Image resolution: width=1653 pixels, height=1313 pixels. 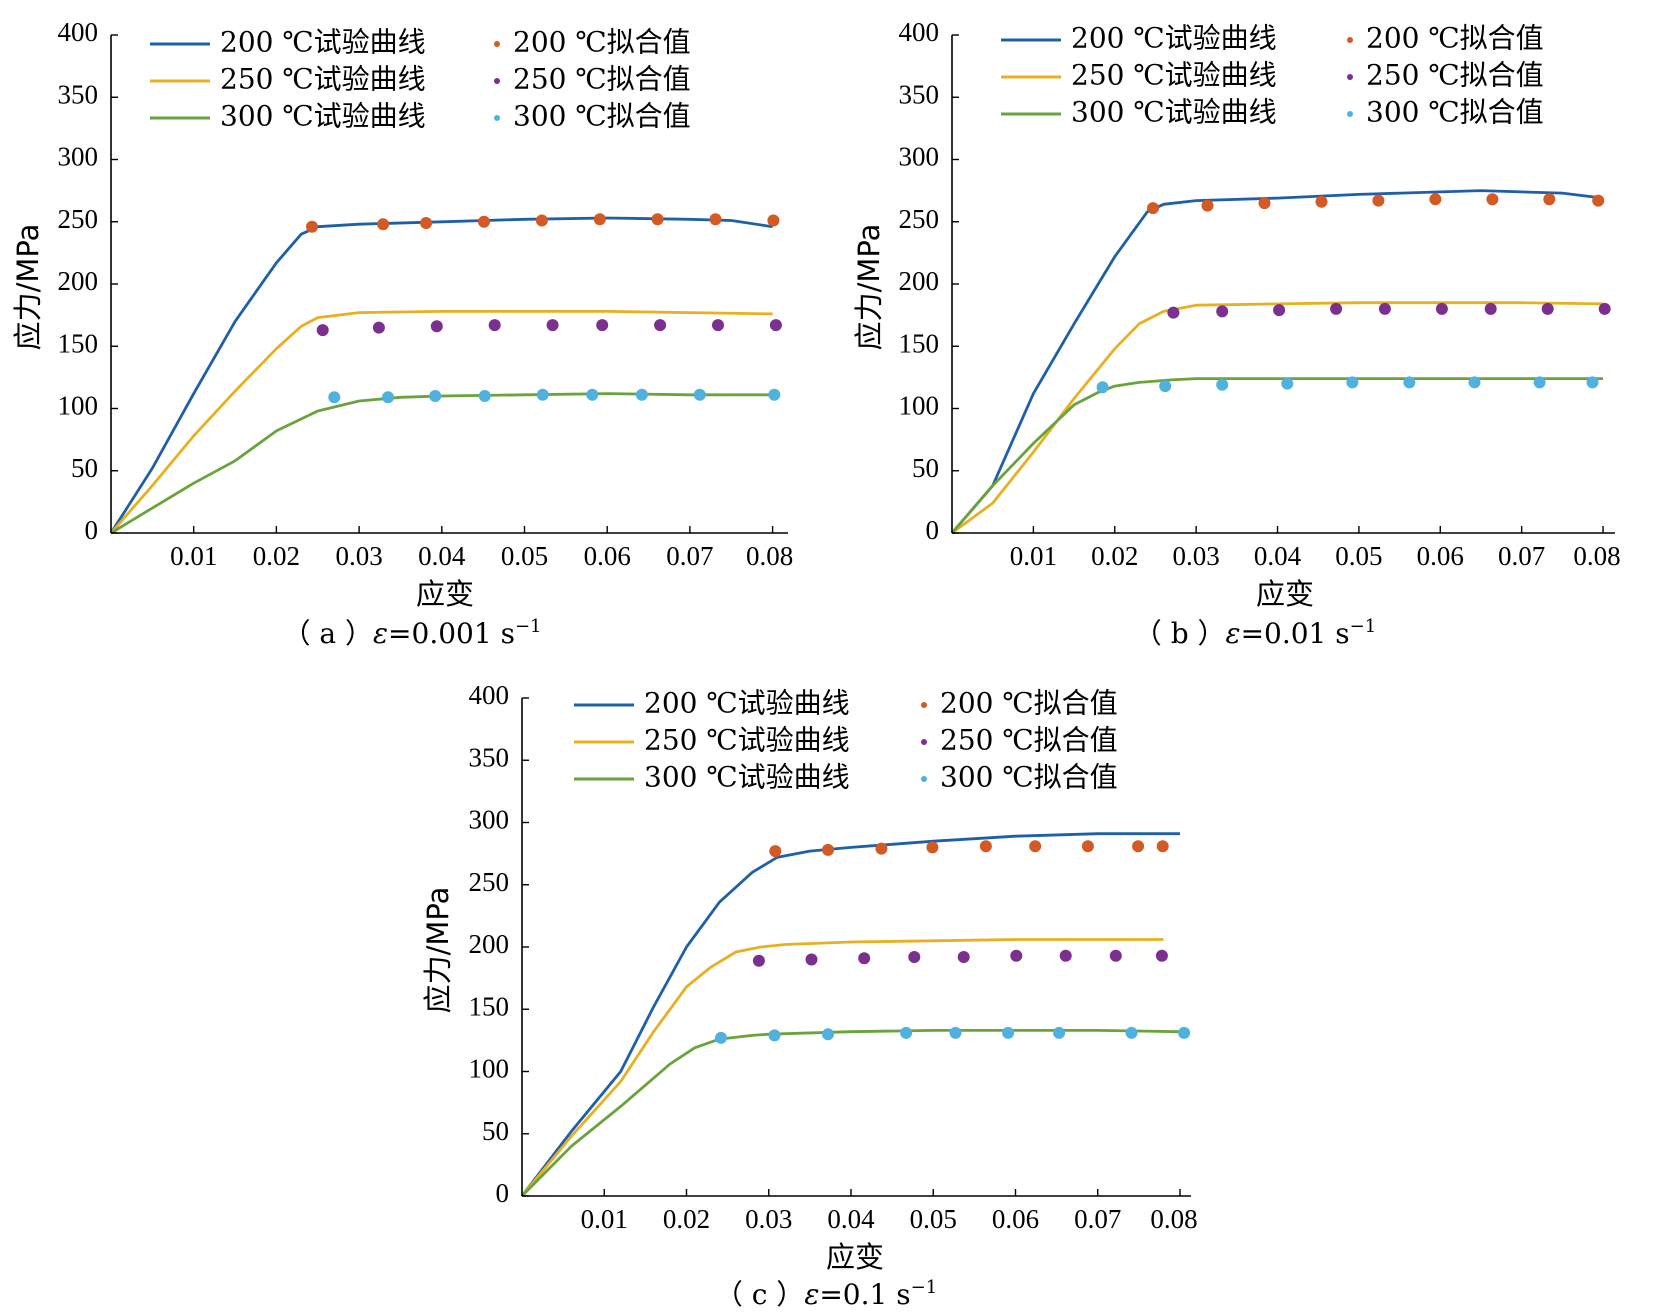 I want to click on panel-b-y-axis-label: 应力/MPa, so click(x=869, y=287).